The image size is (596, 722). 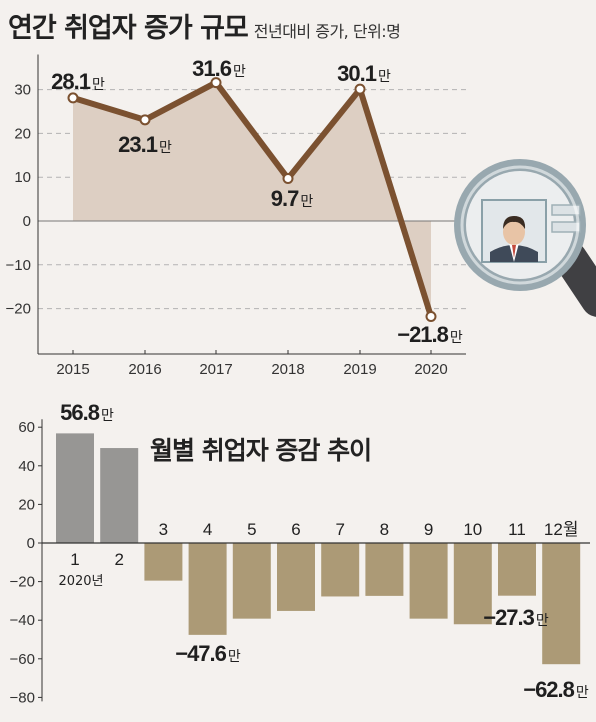 I want to click on person-tie, so click(x=514, y=251).